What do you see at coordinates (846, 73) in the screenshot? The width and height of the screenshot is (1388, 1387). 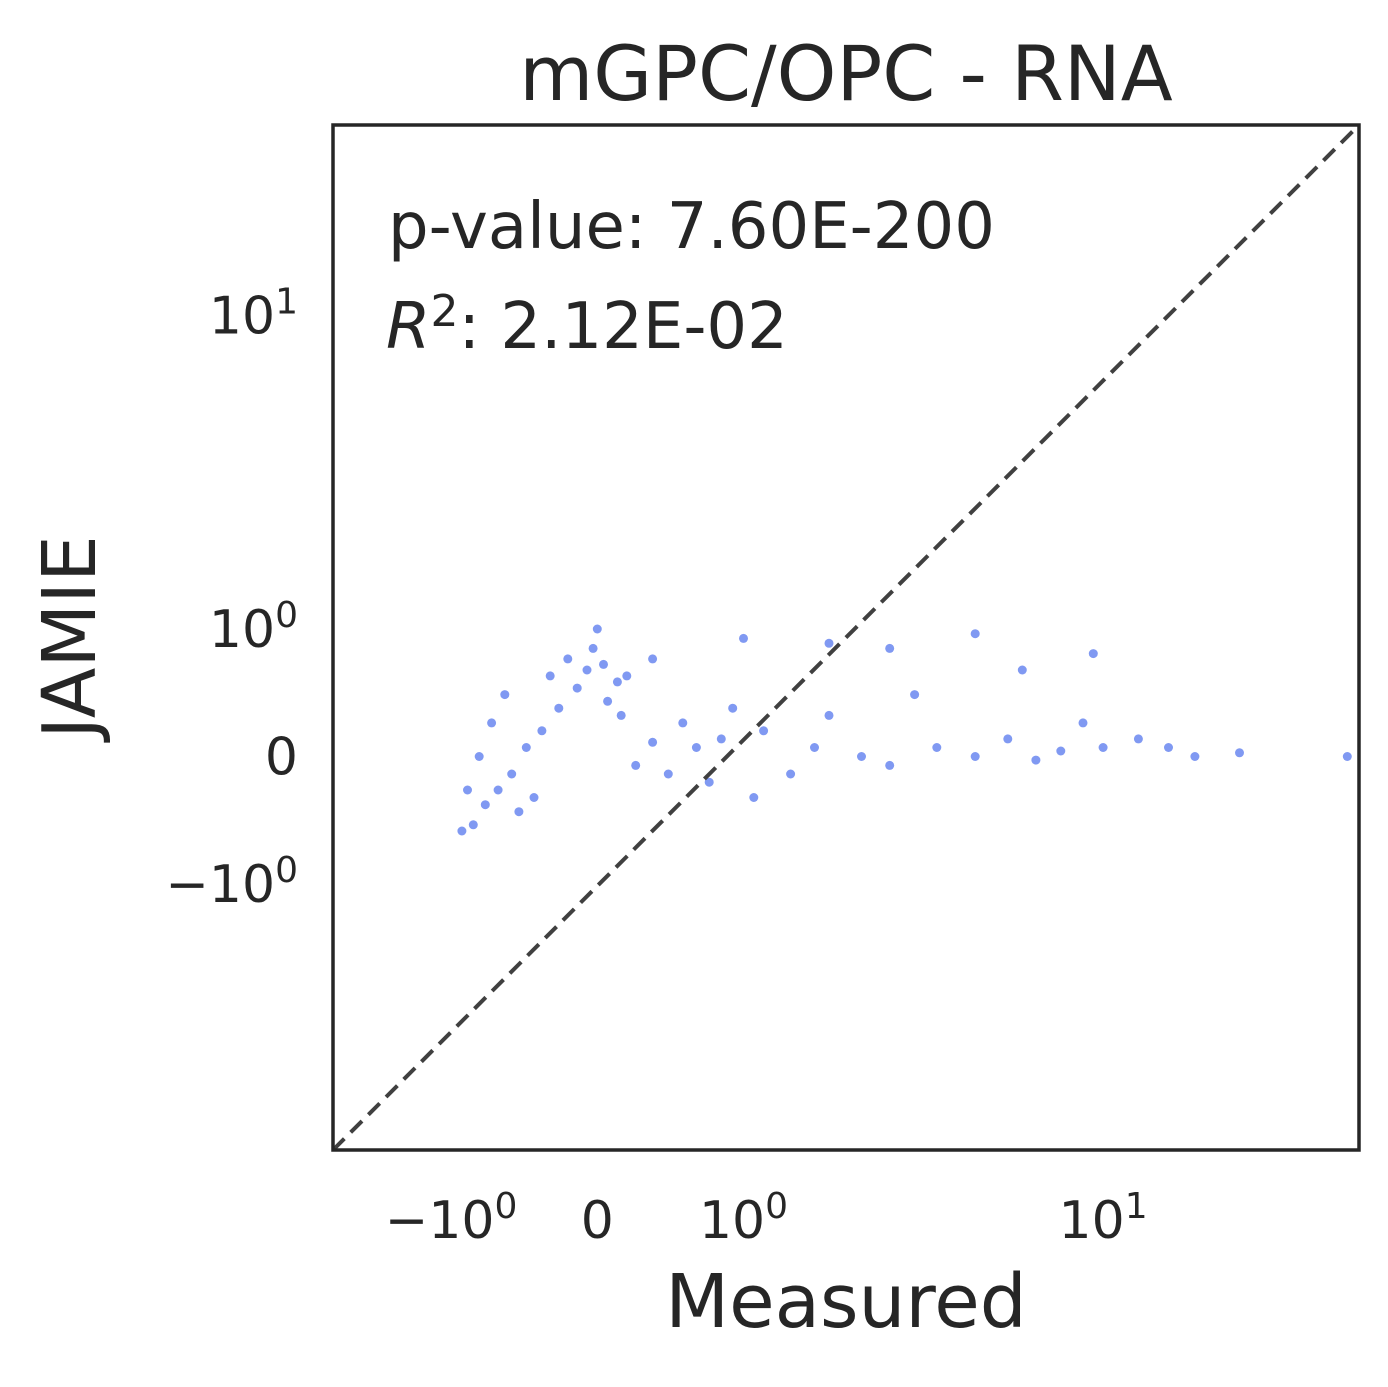 I see `chart-title: mGPC/OPC - RNA` at bounding box center [846, 73].